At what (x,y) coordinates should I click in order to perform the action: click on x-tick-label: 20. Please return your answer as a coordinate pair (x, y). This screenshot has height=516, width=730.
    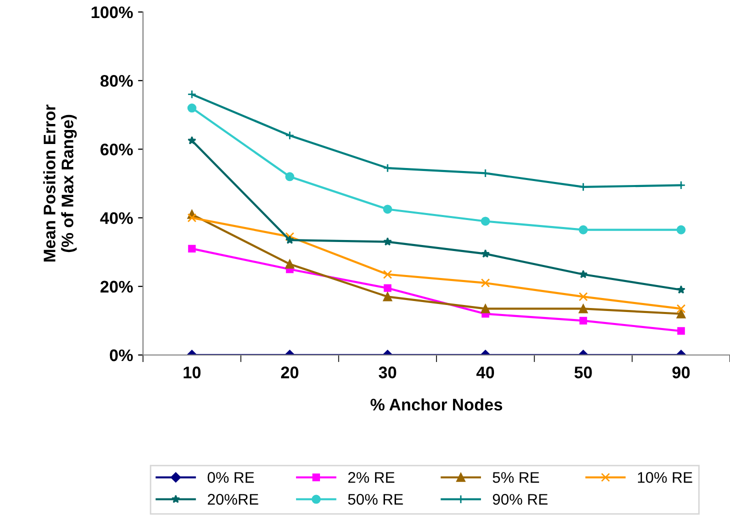
    Looking at the image, I should click on (289, 372).